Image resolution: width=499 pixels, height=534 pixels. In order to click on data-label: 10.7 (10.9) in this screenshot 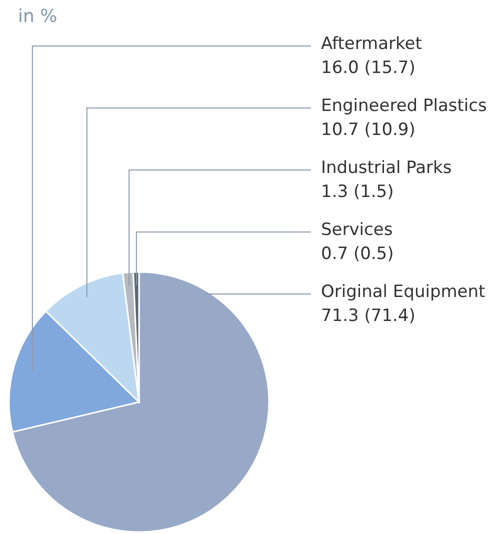, I will do `click(368, 130)`.